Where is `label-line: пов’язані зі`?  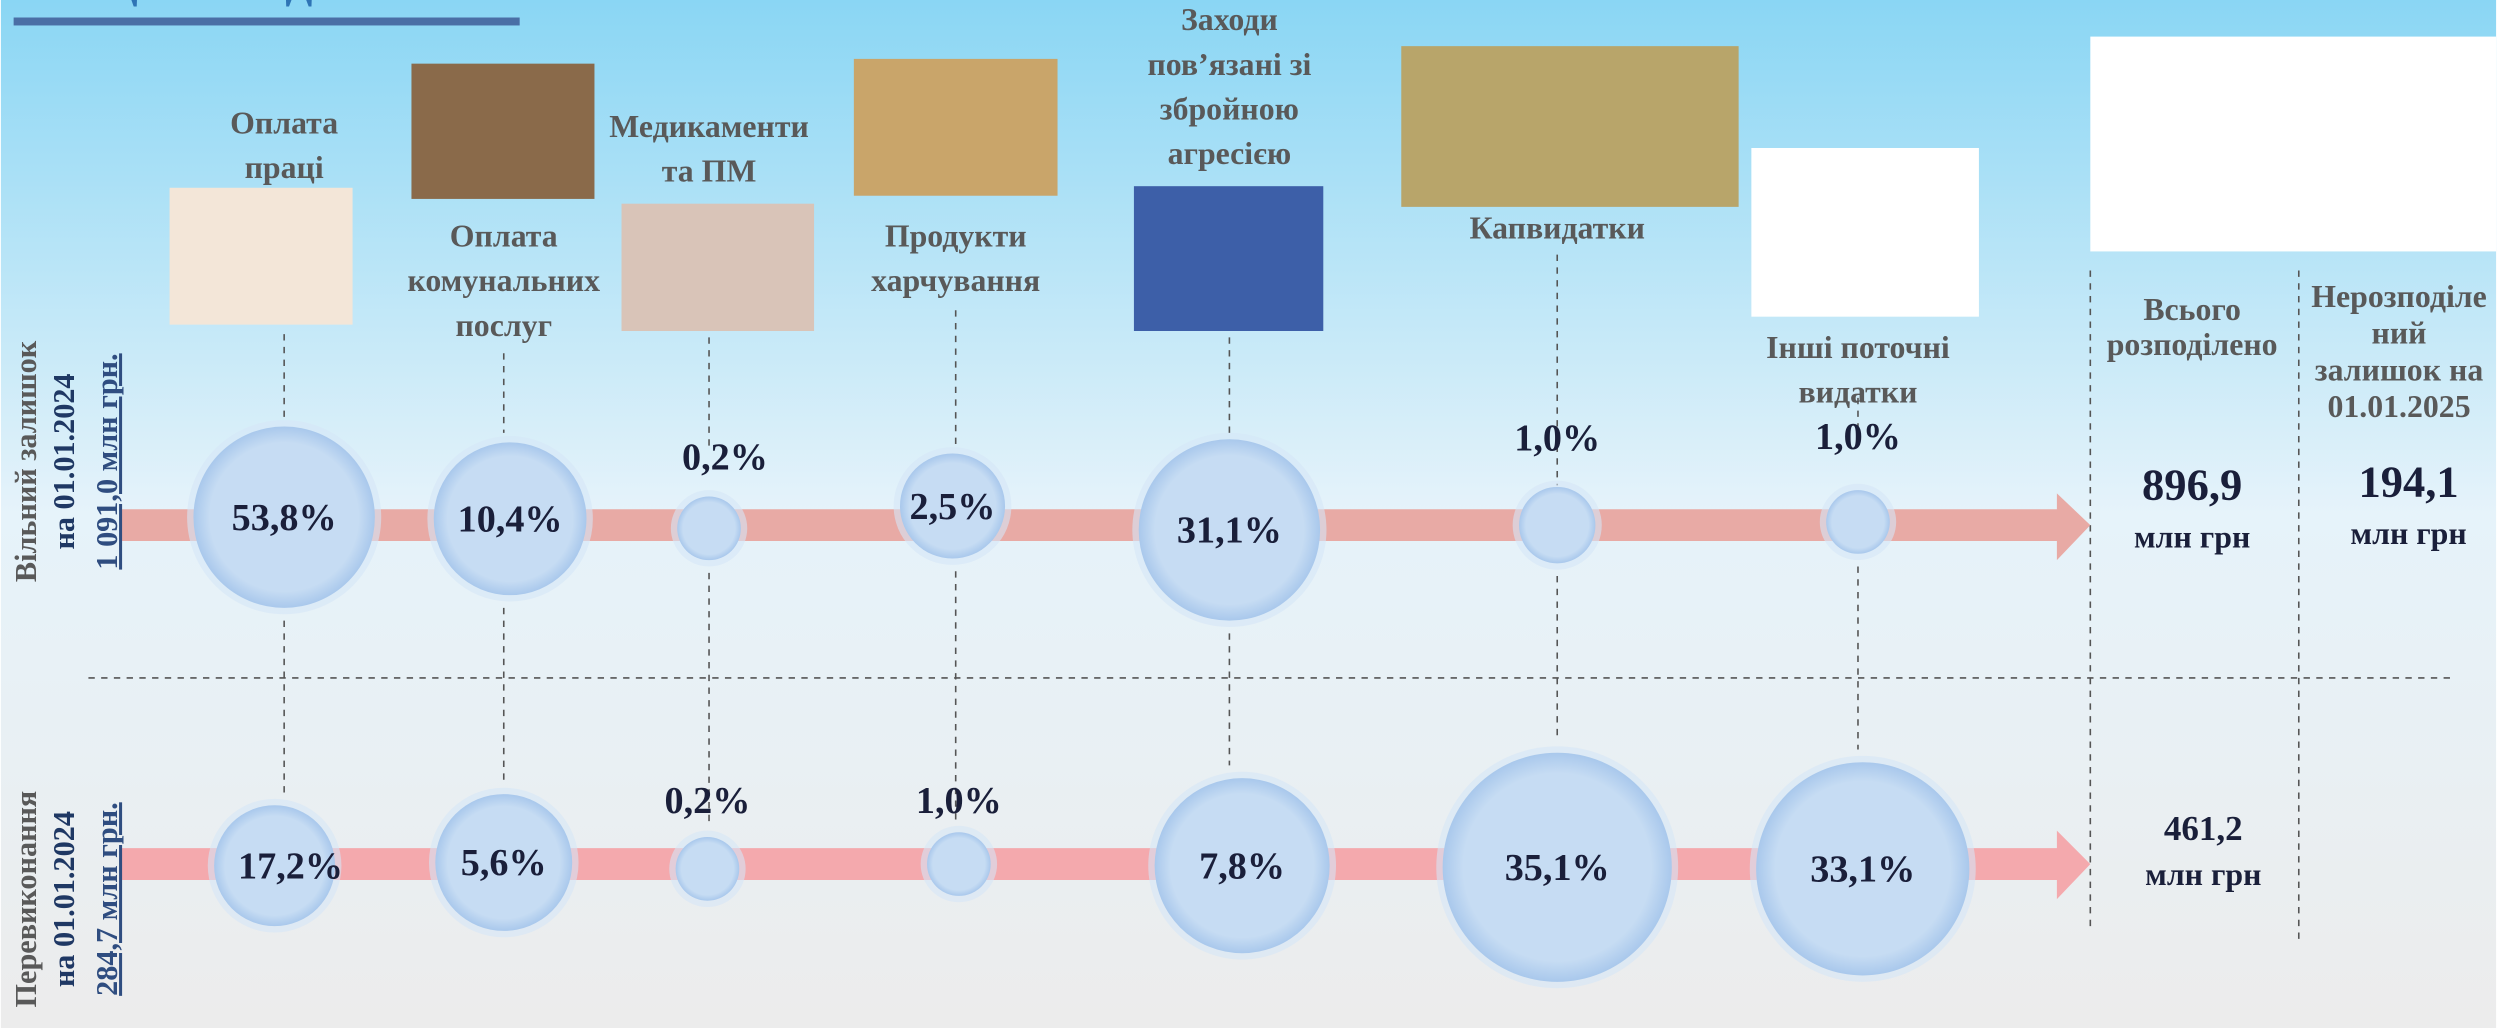
label-line: пов’язані зі is located at coordinates (1229, 64).